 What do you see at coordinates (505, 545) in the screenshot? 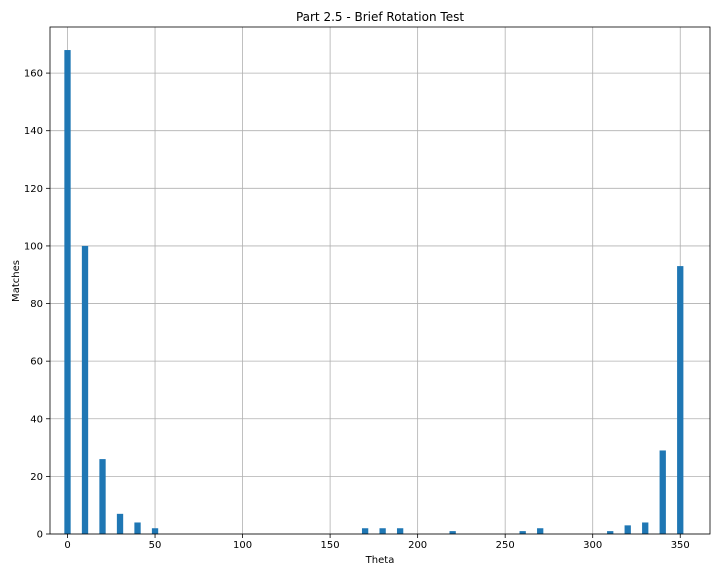
I see `x-tick-label: 250` at bounding box center [505, 545].